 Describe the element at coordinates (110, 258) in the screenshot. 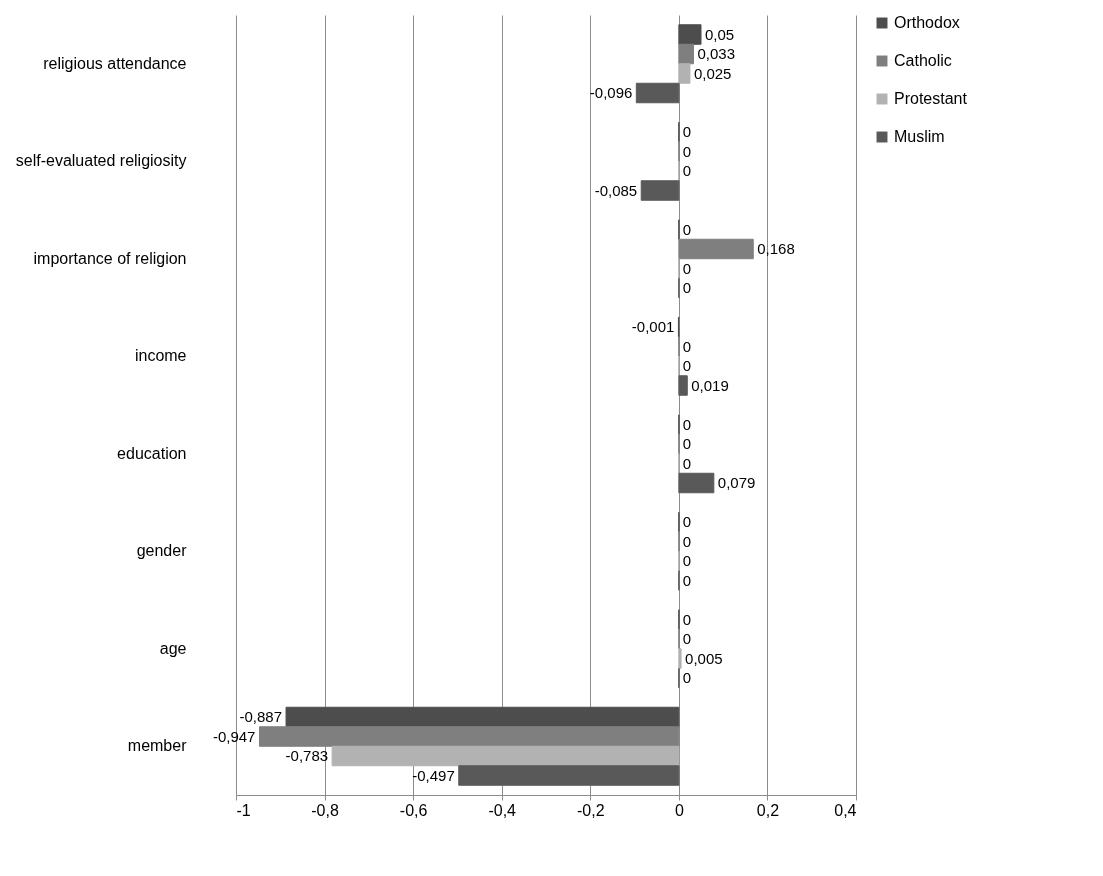

I see `y-tick-label: importance of religion` at that location.